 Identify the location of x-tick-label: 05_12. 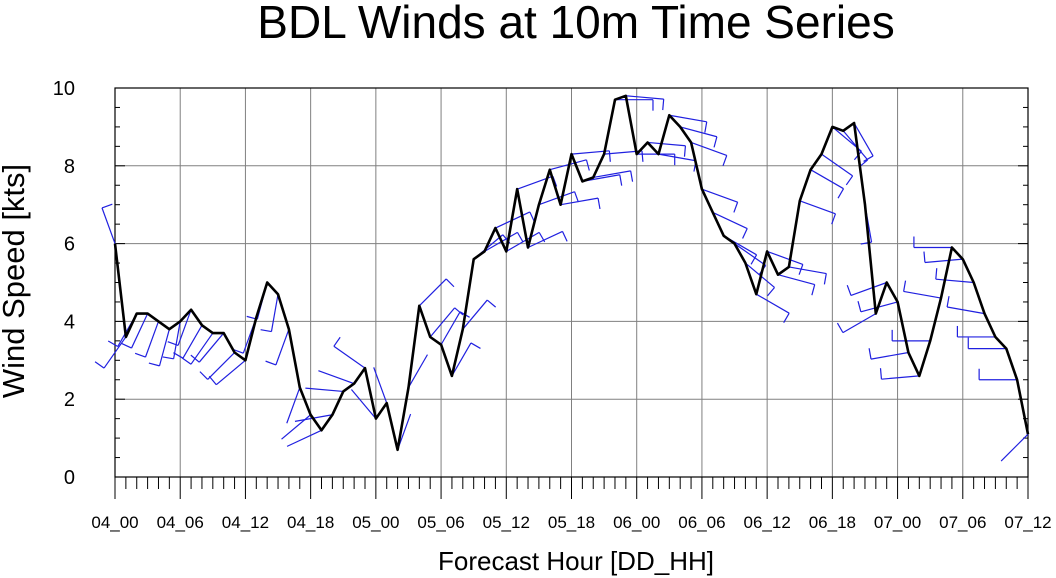
(506, 522).